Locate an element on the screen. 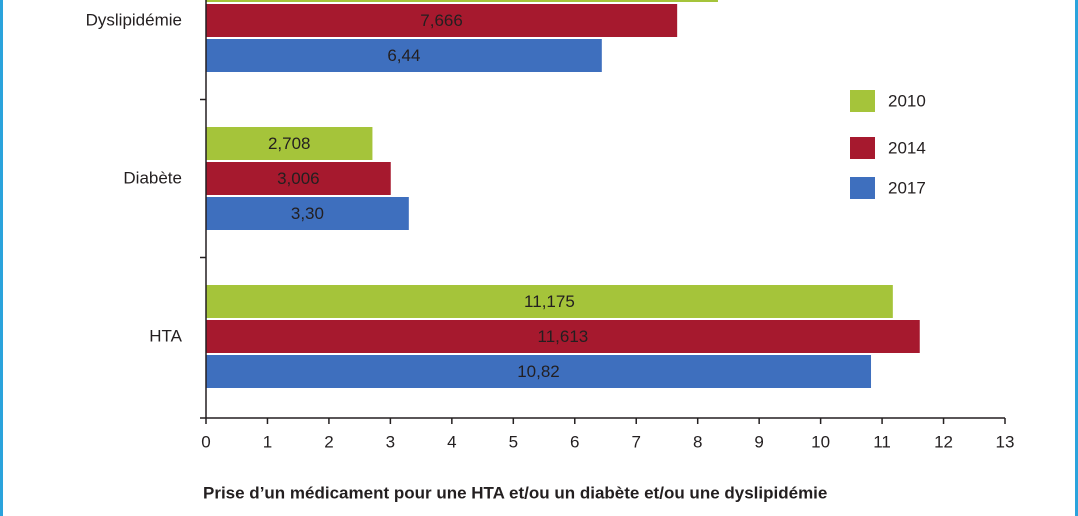 The image size is (1078, 516). x-tick-label: 7 is located at coordinates (635, 441).